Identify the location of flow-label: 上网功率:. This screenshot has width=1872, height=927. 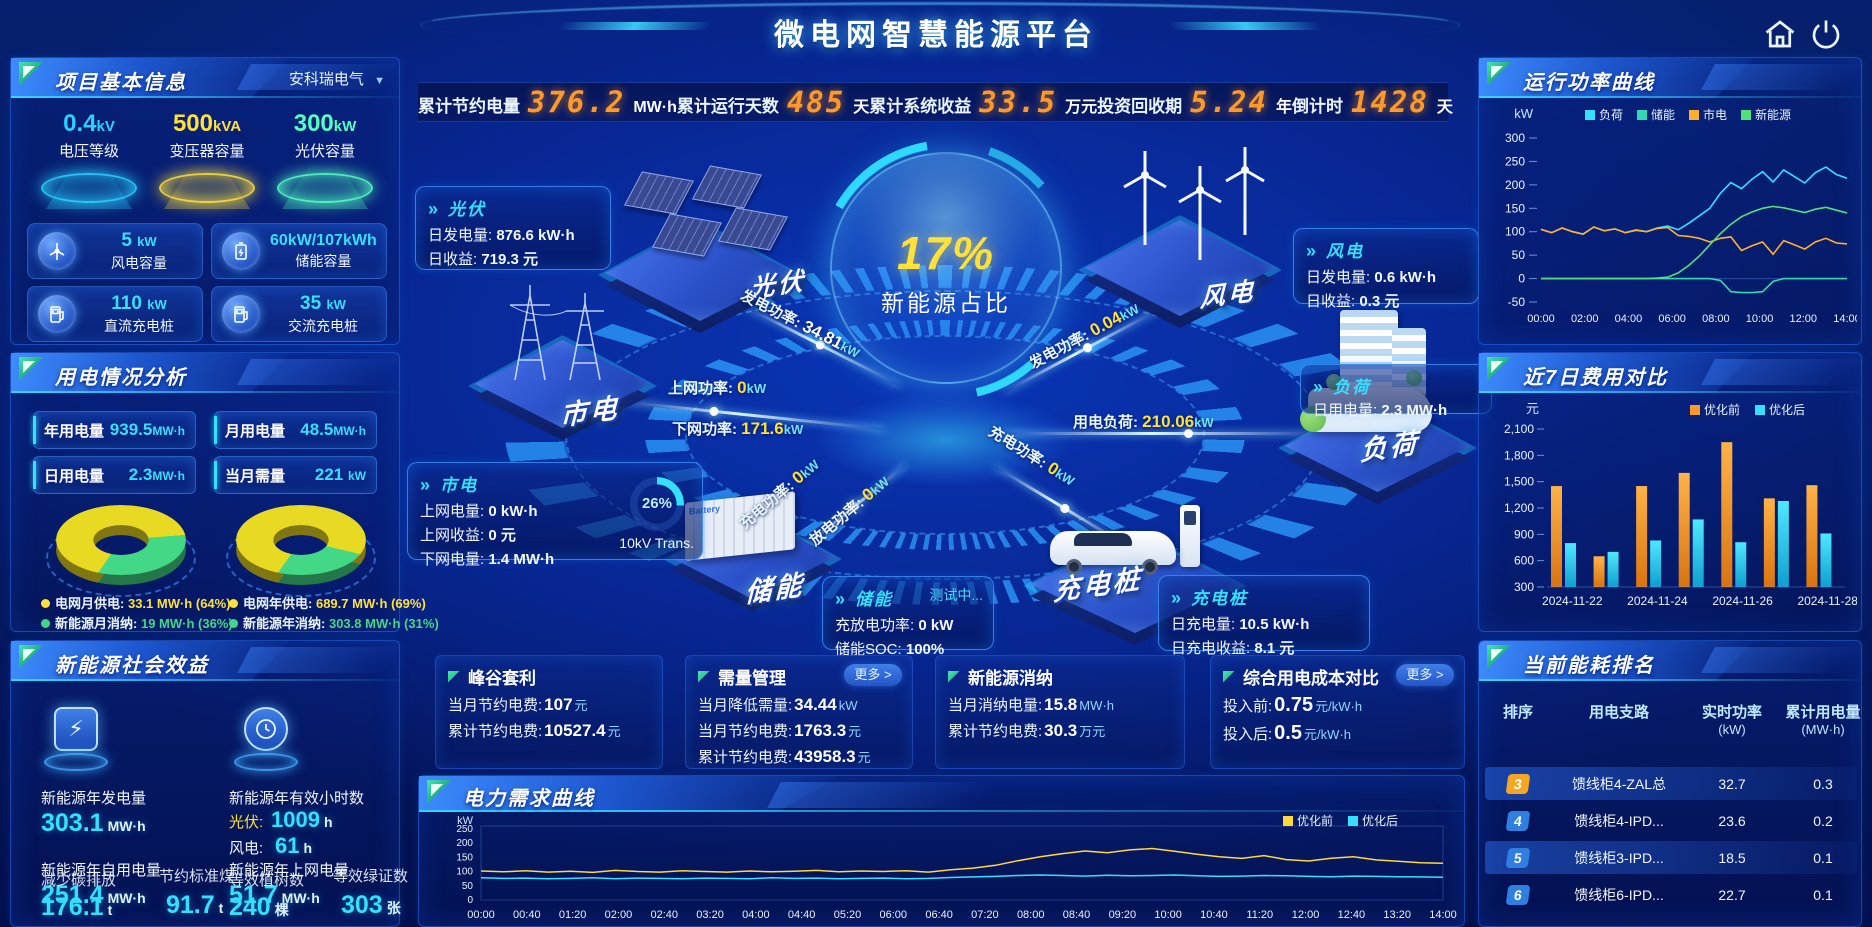
(700, 388).